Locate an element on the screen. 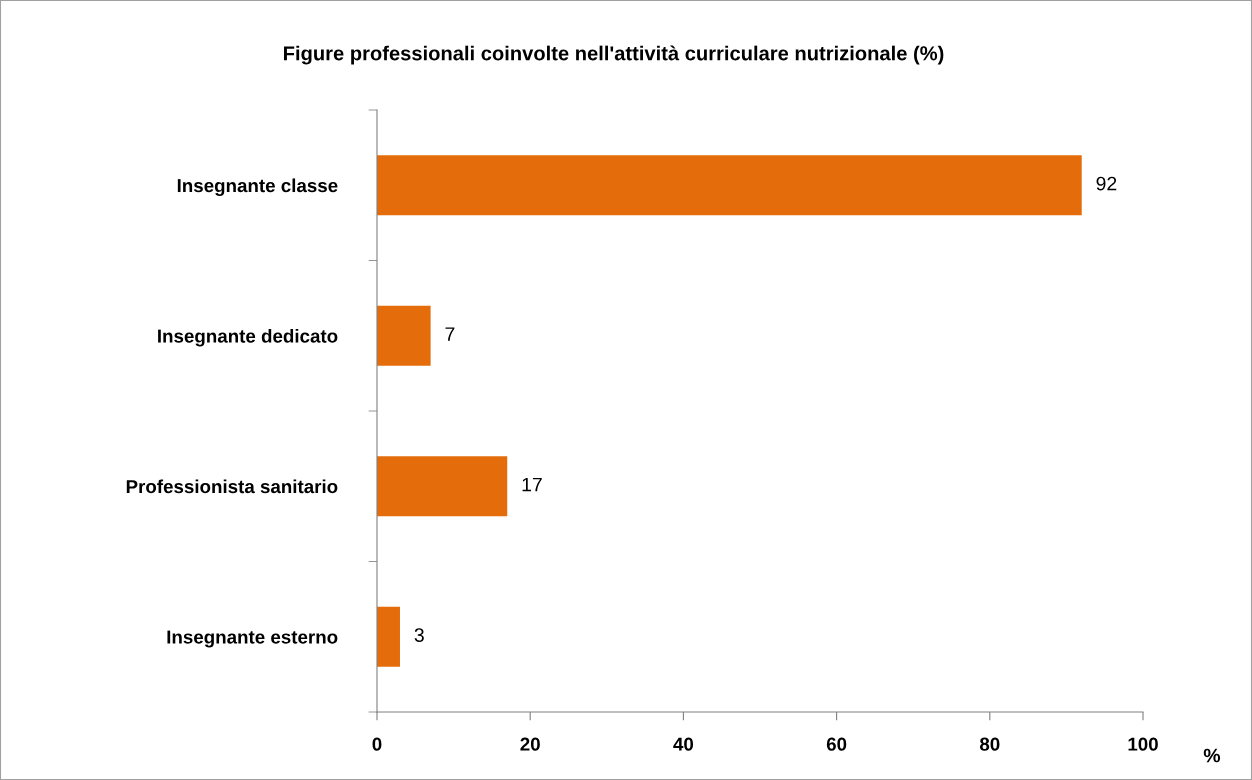  y-tick-label: Insegnante classe is located at coordinates (257, 187).